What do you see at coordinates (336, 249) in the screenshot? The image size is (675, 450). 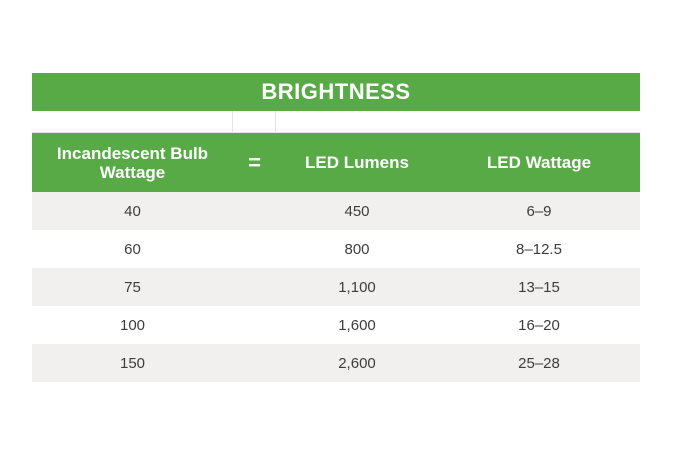 I see `table-row: 60 800 8–12.5` at bounding box center [336, 249].